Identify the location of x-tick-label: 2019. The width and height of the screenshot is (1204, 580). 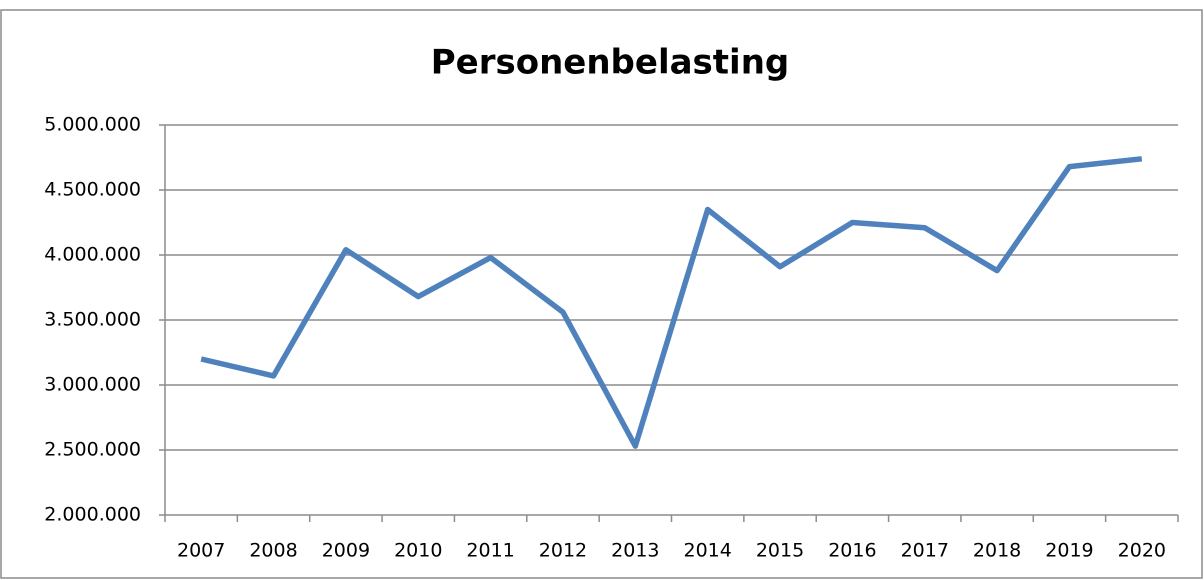
(1069, 551).